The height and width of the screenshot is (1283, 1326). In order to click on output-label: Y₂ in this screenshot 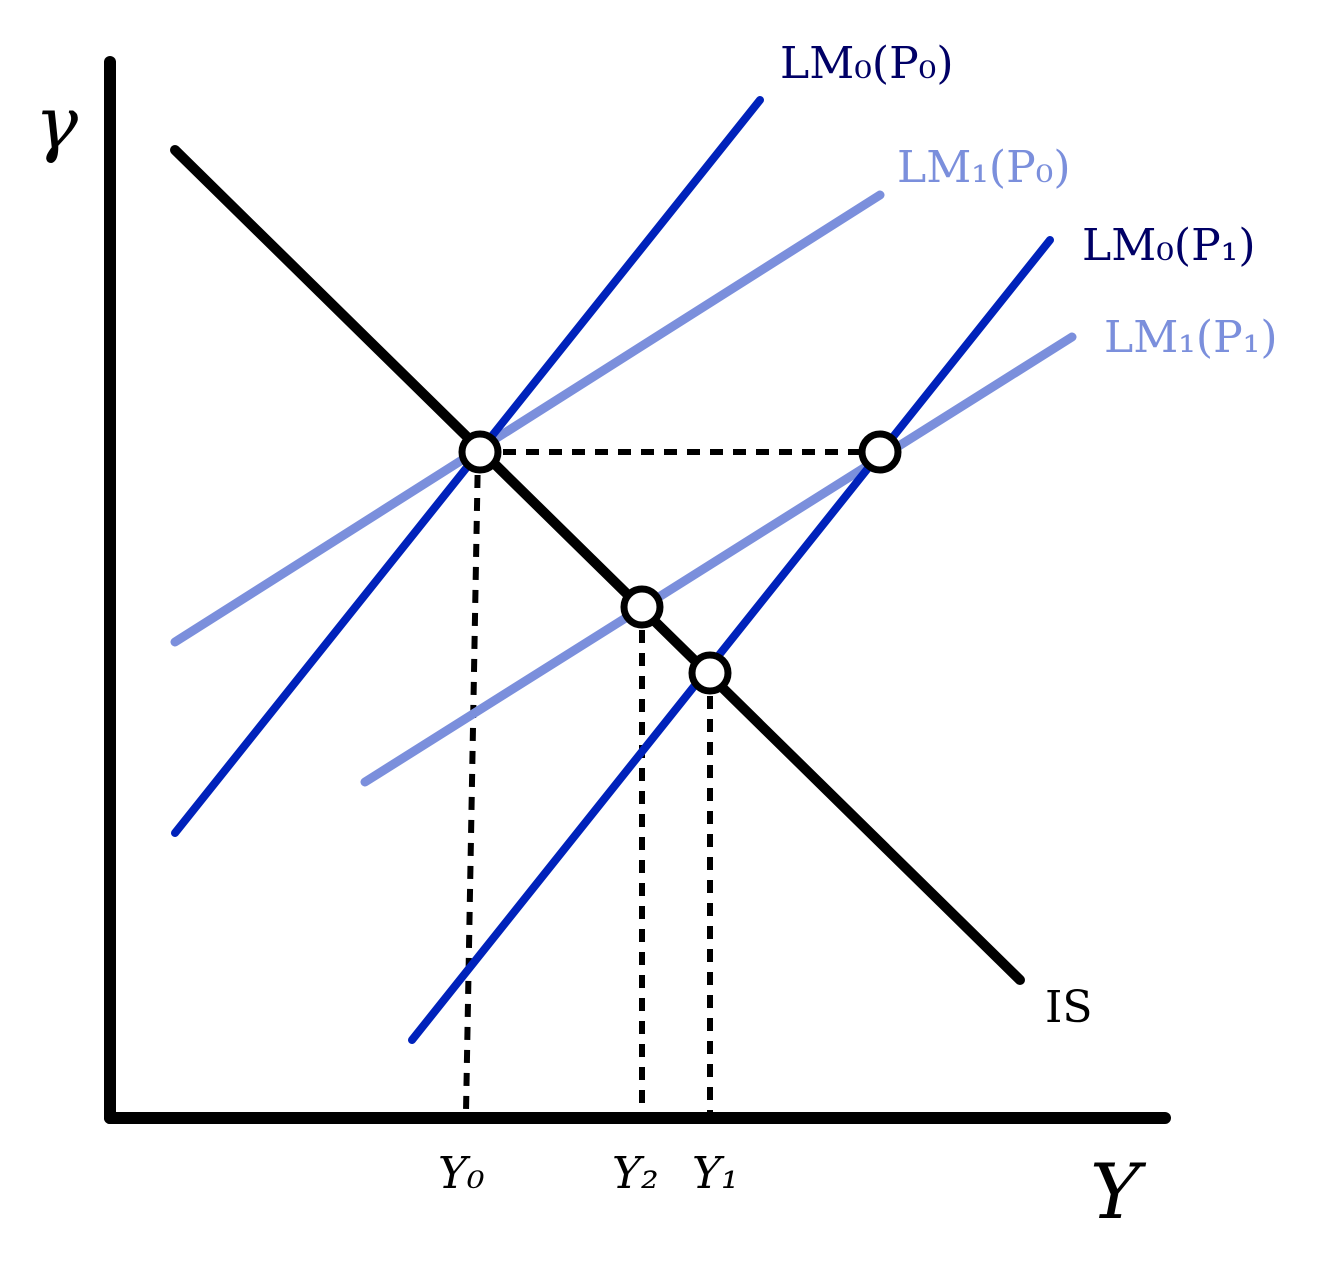, I will do `click(635, 1173)`.